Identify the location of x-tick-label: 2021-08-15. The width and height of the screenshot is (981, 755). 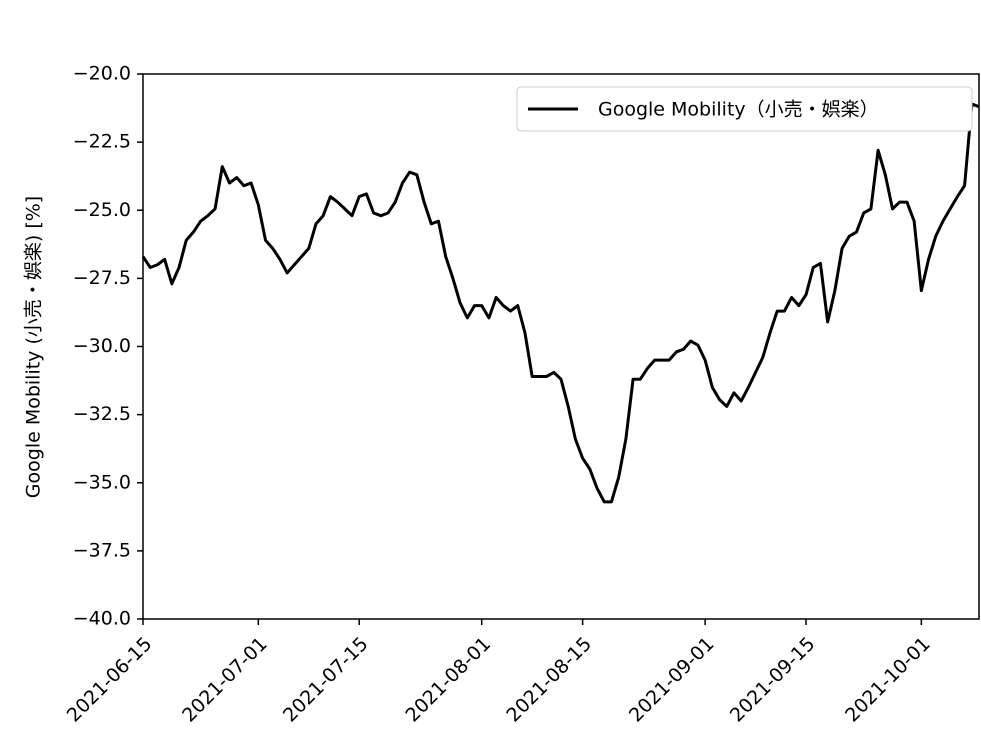
(549, 680).